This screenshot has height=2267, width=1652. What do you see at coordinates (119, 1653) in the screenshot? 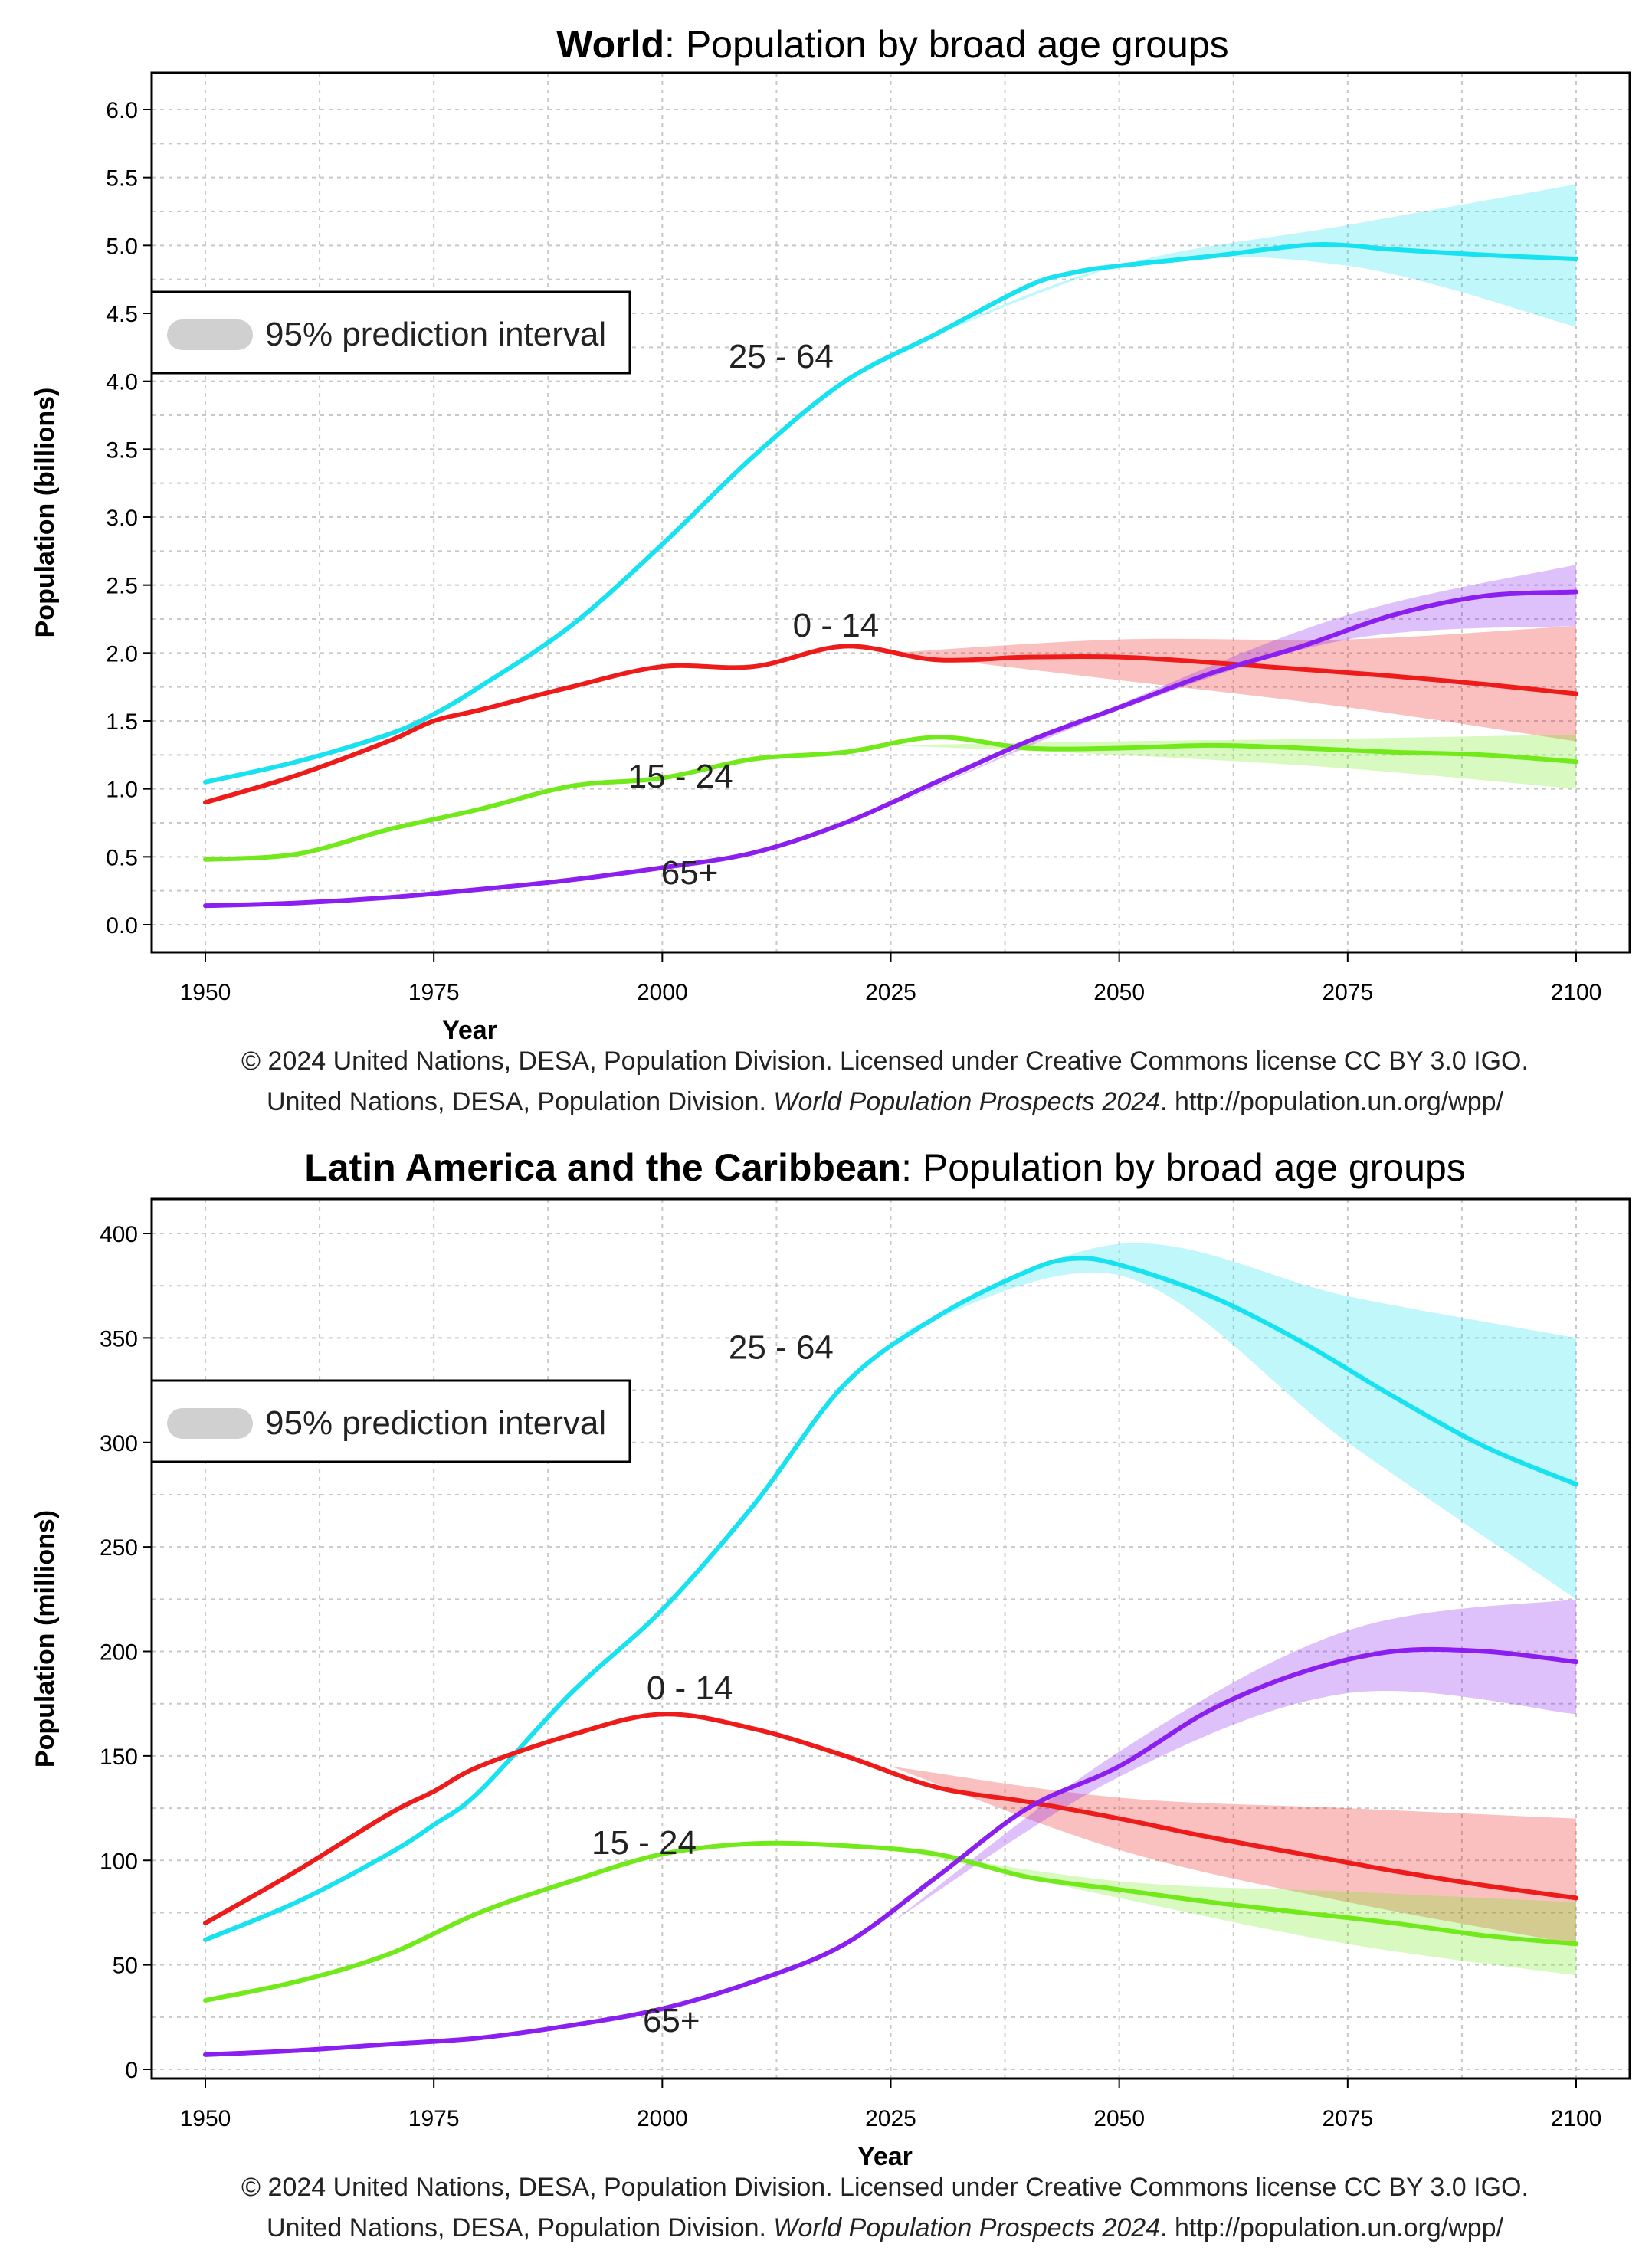
I see `y-tick-label: 200` at bounding box center [119, 1653].